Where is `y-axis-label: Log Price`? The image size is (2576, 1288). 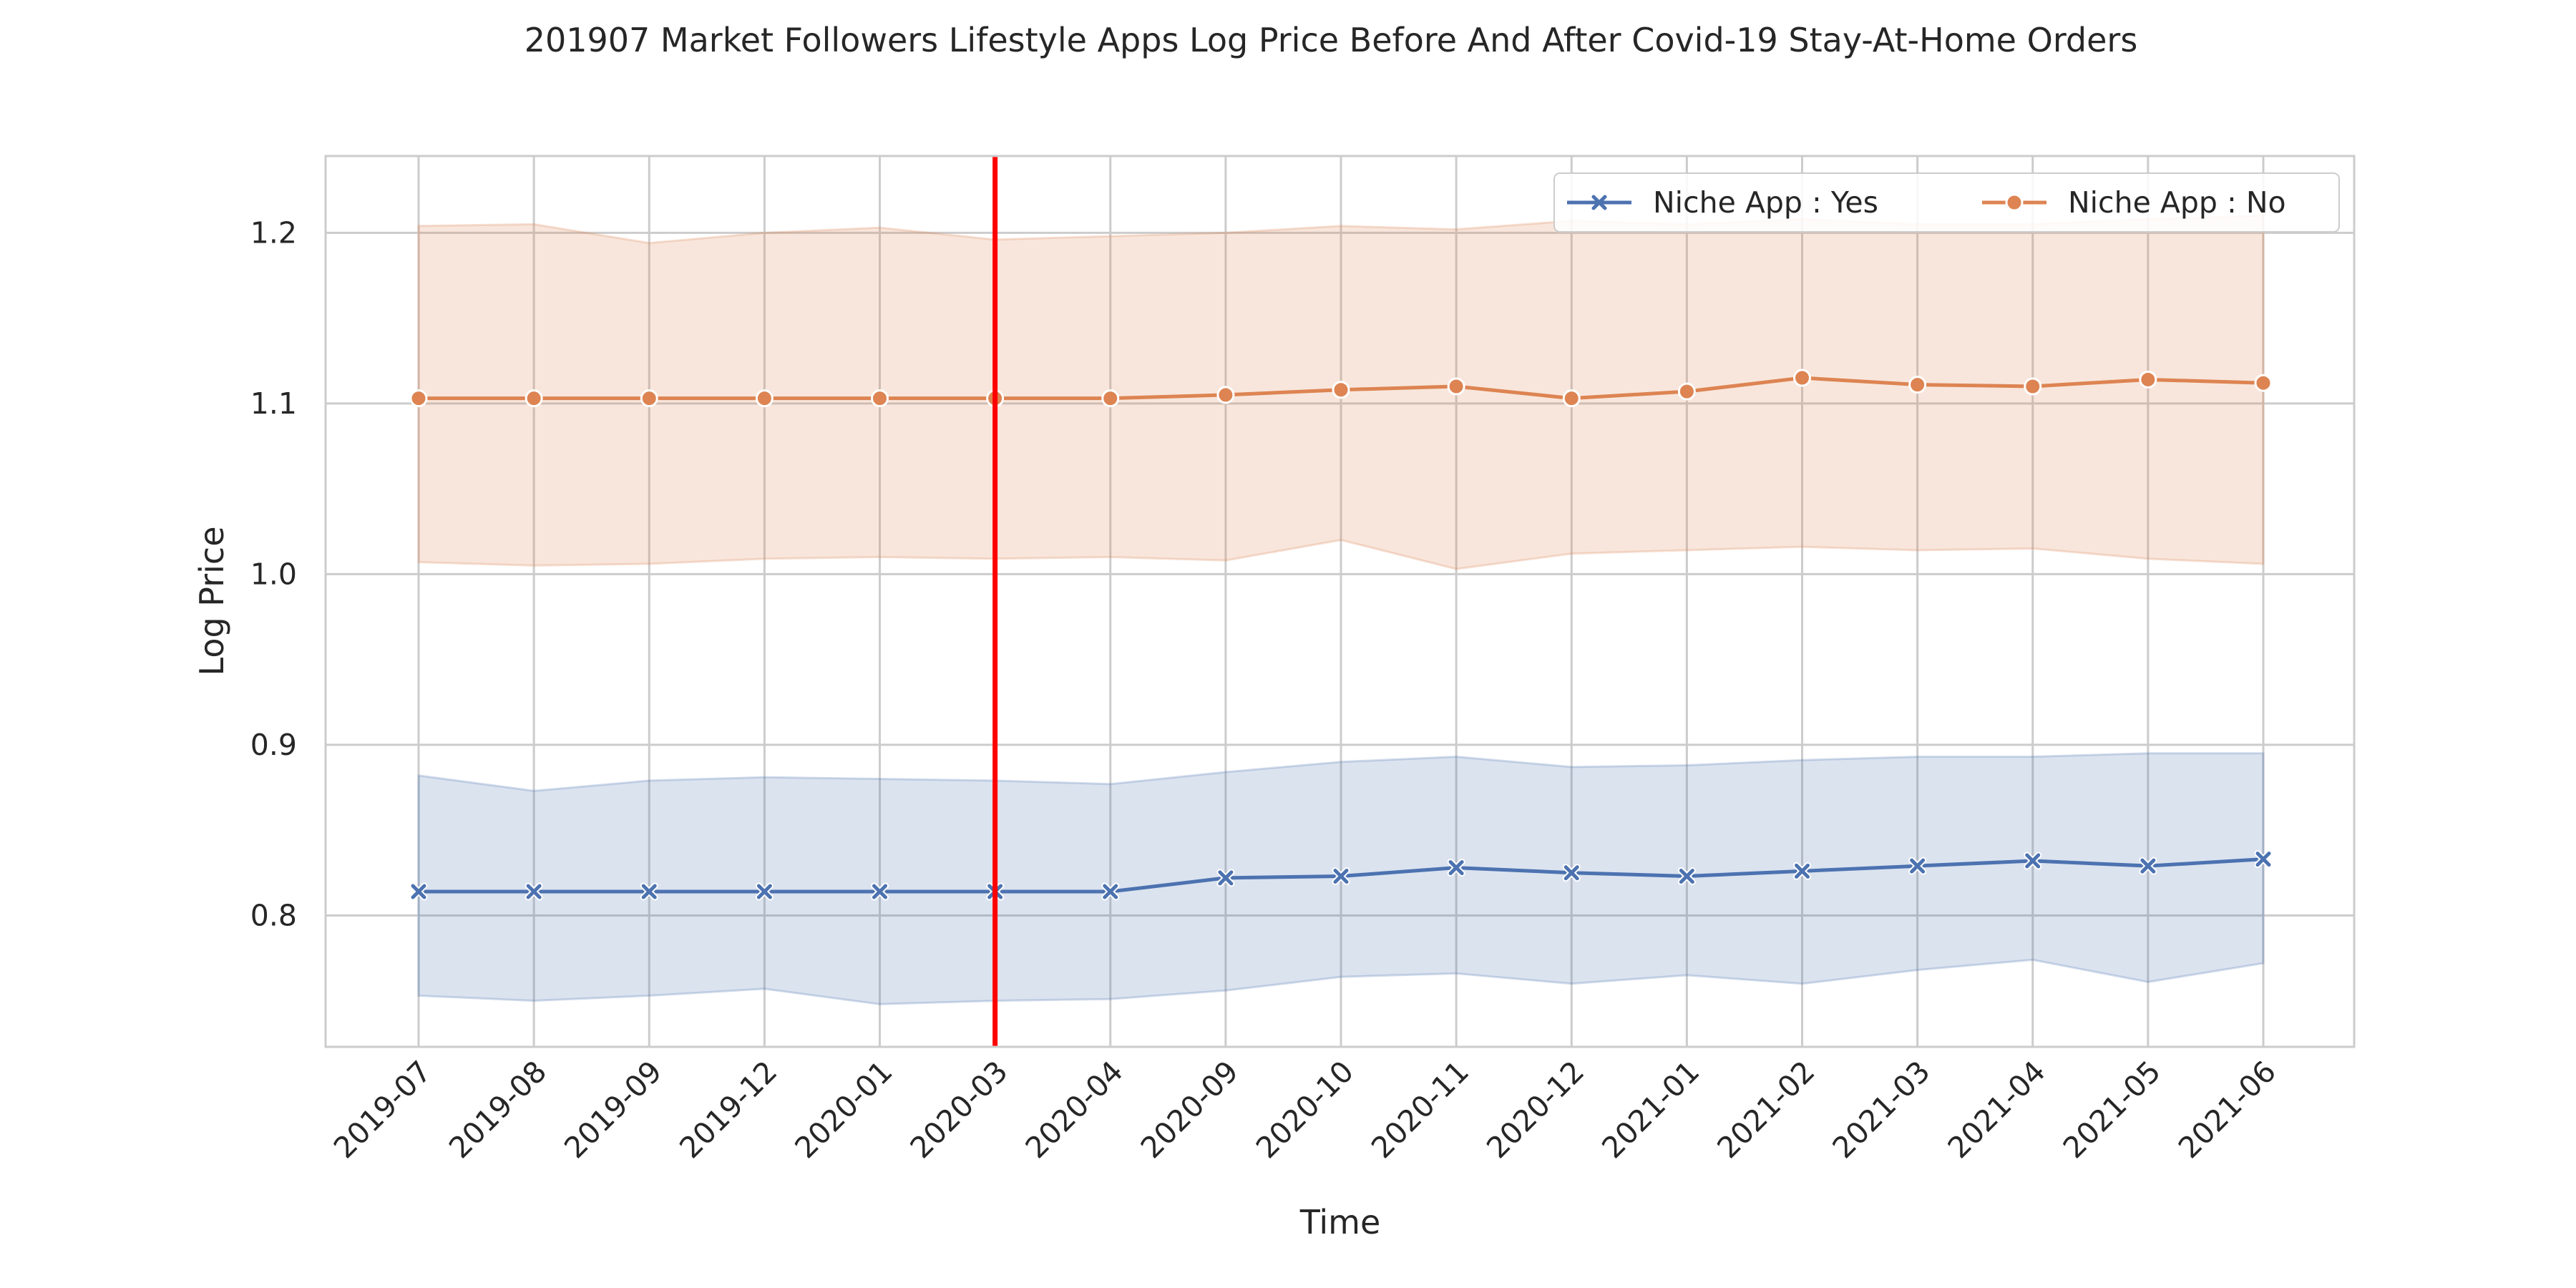
y-axis-label: Log Price is located at coordinates (211, 601).